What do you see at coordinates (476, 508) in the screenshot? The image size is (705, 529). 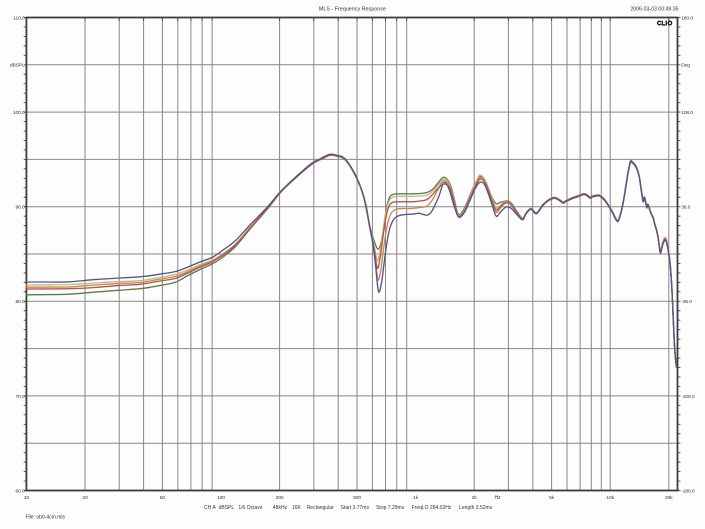 I see `svg-text: Length 3.52ms` at bounding box center [476, 508].